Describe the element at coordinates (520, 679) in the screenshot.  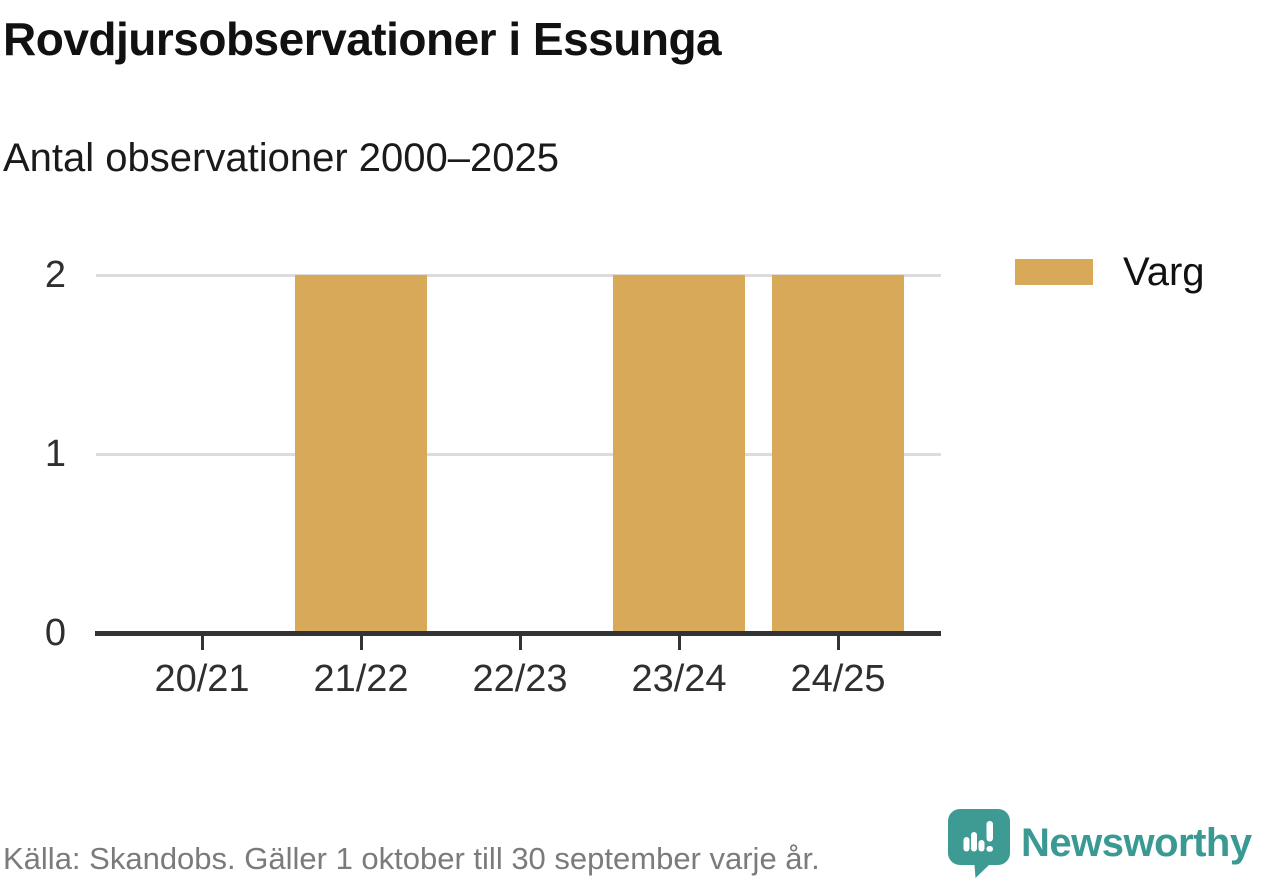
I see `x-axis-tick-label: 22/23` at that location.